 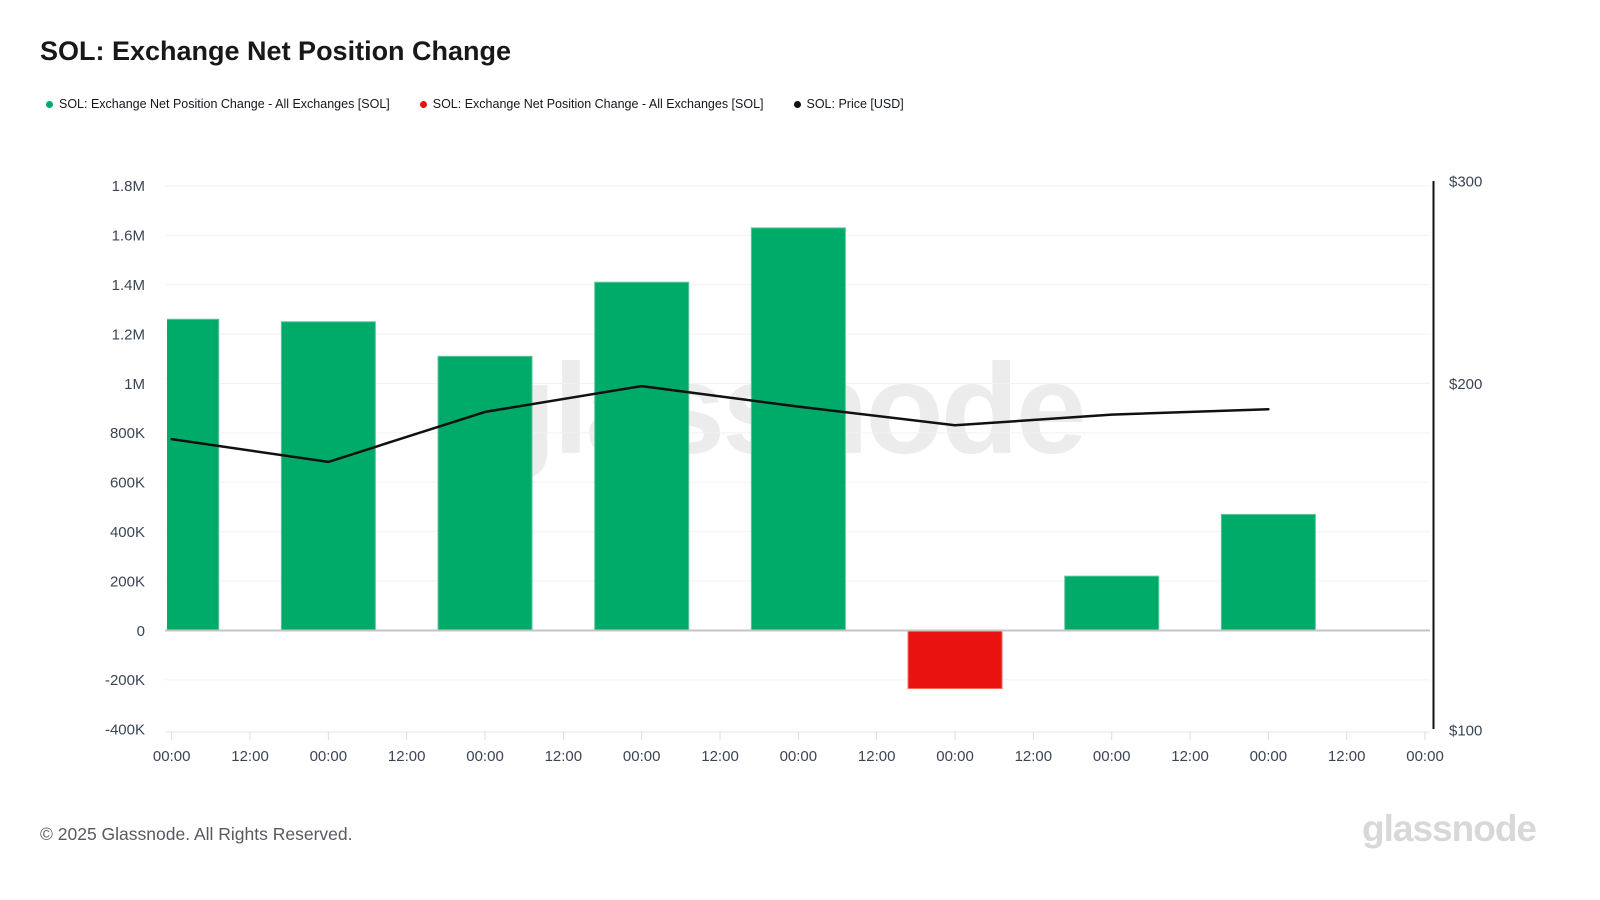 I want to click on left-axis-tick-label: 400K, so click(x=127, y=532).